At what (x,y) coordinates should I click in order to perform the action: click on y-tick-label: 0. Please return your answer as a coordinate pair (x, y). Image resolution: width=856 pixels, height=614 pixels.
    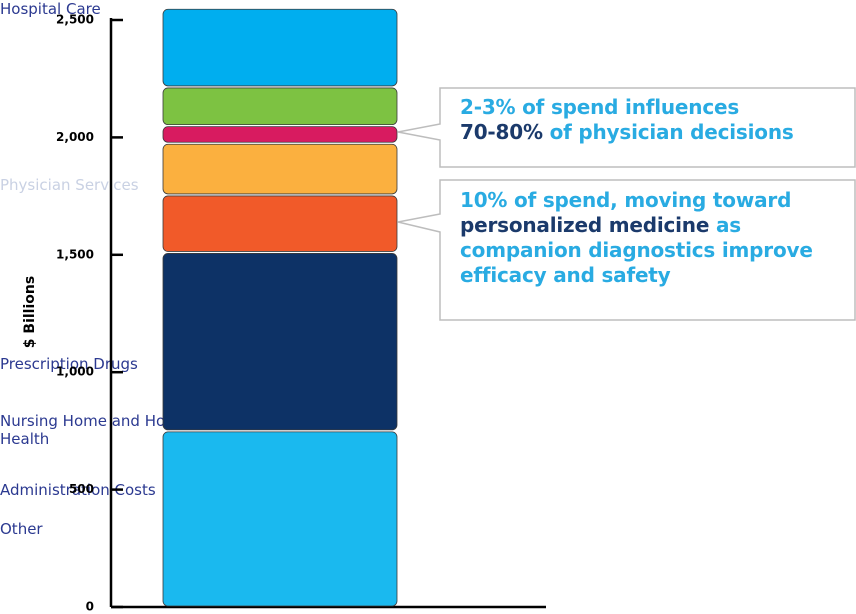
    Looking at the image, I should click on (90, 607).